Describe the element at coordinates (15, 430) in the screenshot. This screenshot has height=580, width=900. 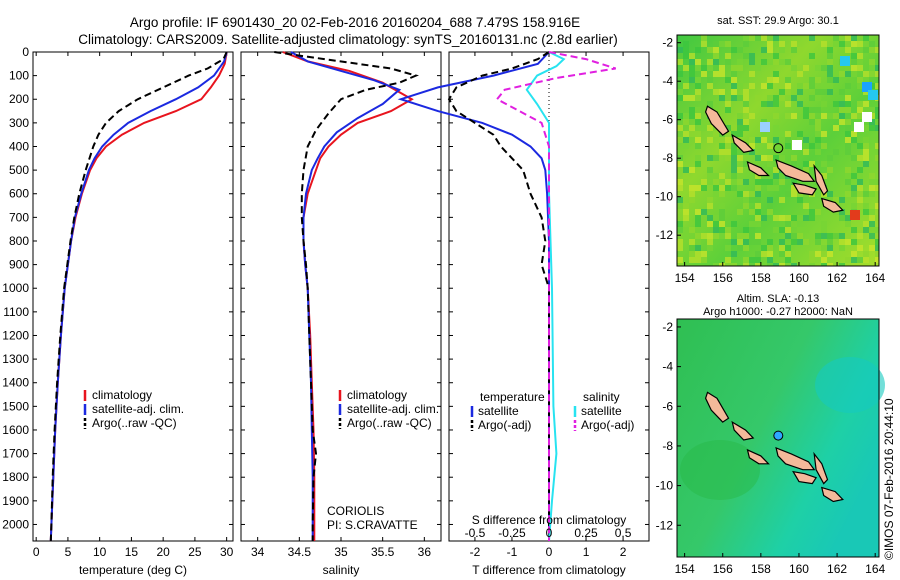
I see `y-tick-label: 1600` at that location.